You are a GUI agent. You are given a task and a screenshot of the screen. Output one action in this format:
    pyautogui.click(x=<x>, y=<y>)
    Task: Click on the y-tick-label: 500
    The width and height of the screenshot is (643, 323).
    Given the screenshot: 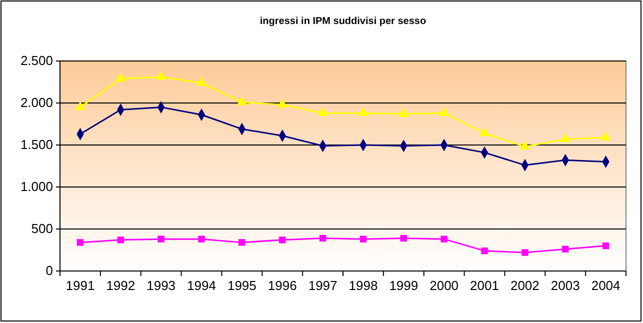 What is the action you would take?
    pyautogui.click(x=42, y=228)
    